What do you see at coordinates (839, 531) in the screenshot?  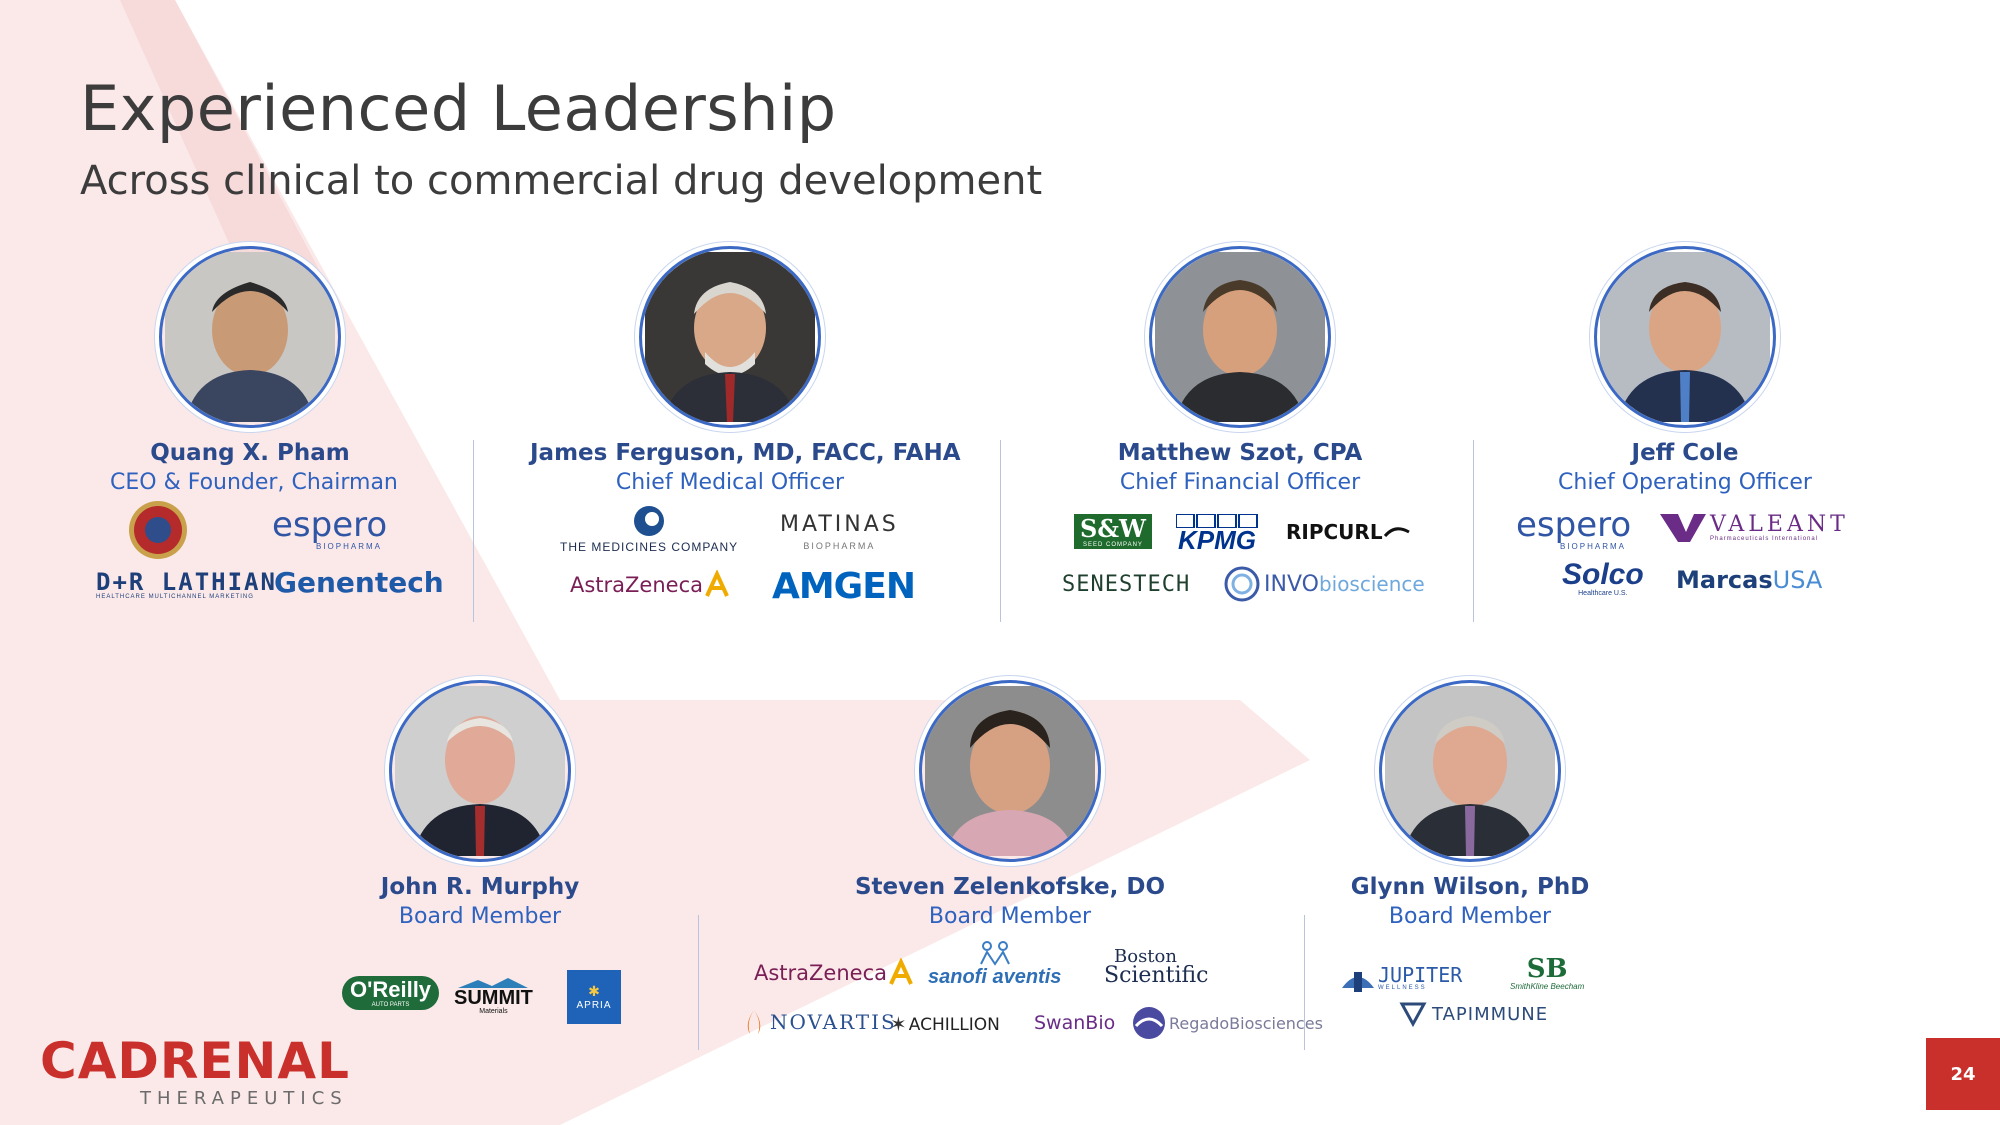 I see `matinas-logo: MATINAS BIOPHARMA` at bounding box center [839, 531].